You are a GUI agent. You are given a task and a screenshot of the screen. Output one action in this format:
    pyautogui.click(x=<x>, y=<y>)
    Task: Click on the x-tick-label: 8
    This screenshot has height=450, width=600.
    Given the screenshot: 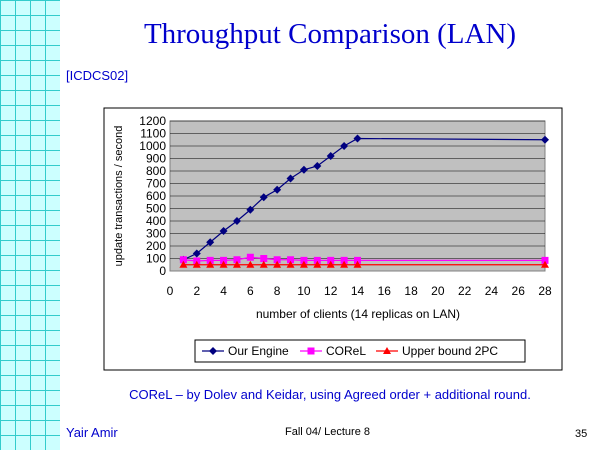 What is the action you would take?
    pyautogui.click(x=277, y=291)
    